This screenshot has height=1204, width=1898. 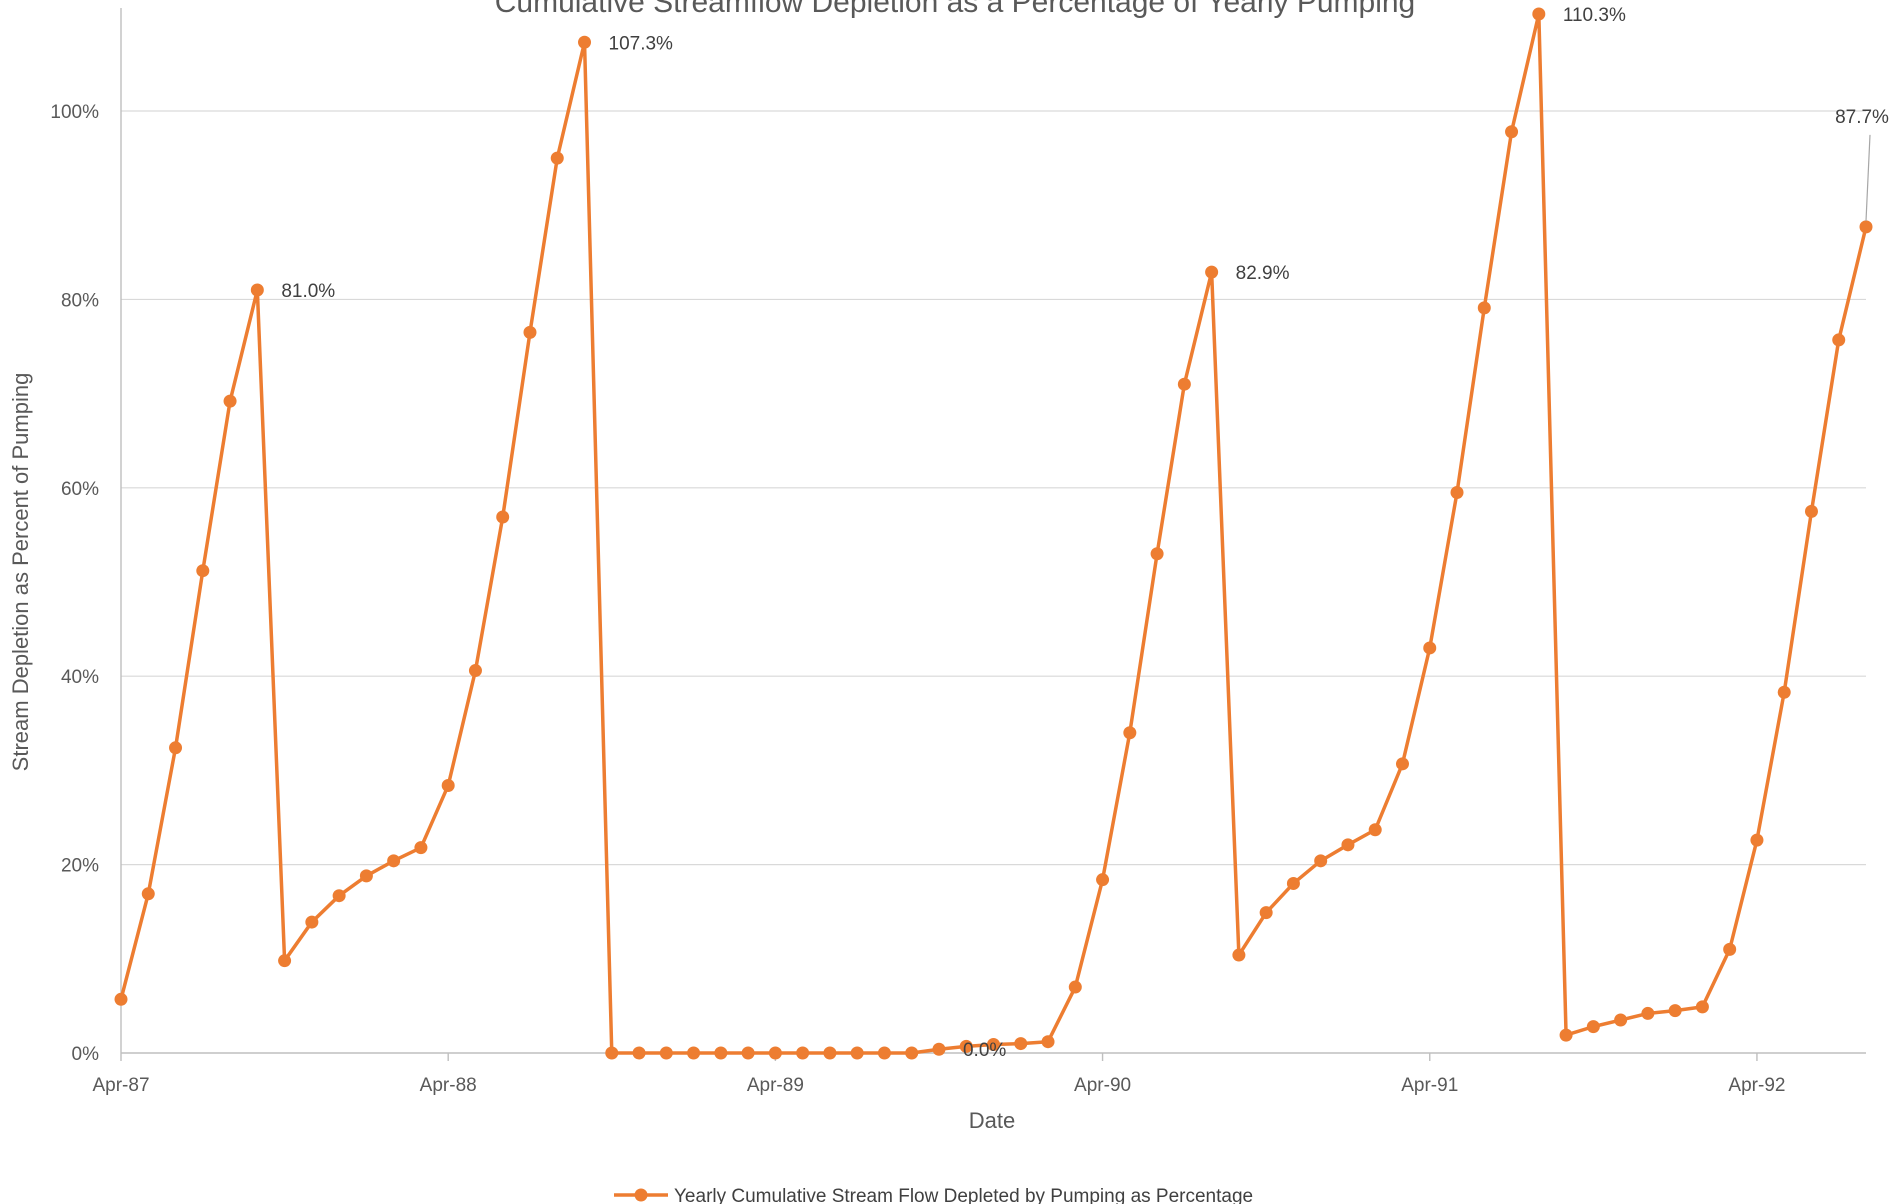 What do you see at coordinates (992, 1120) in the screenshot?
I see `x-axis-title: Date` at bounding box center [992, 1120].